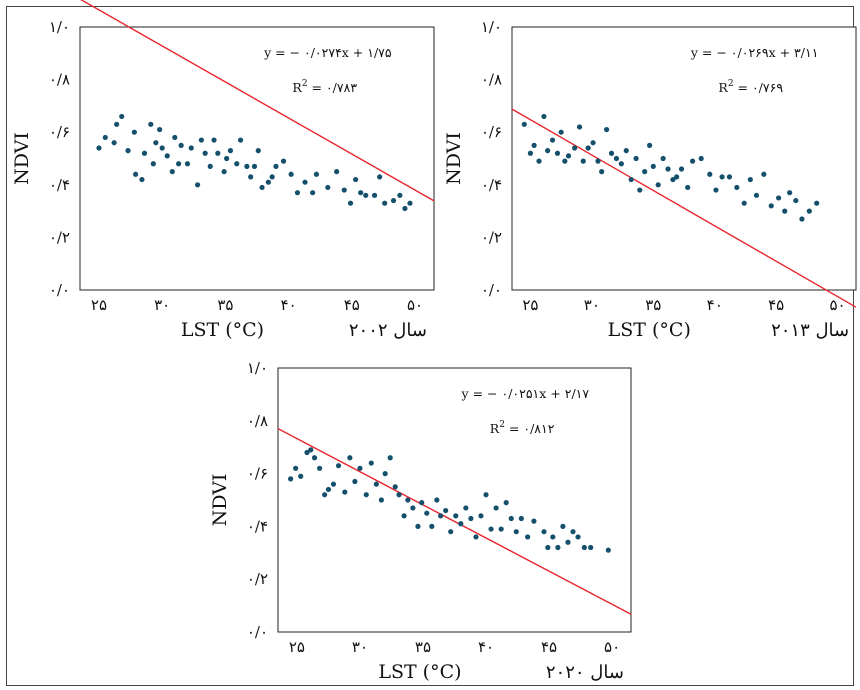  Describe the element at coordinates (388, 330) in the screenshot. I see `year-label: سال ۲۰۰۲` at that location.